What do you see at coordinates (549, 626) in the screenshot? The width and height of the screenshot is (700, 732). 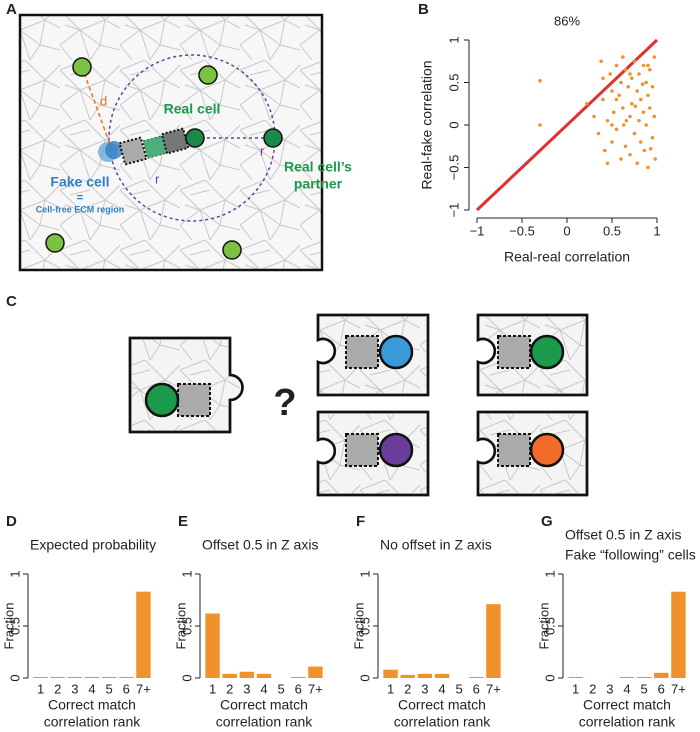 I see `y-tick-label: 0.5` at bounding box center [549, 626].